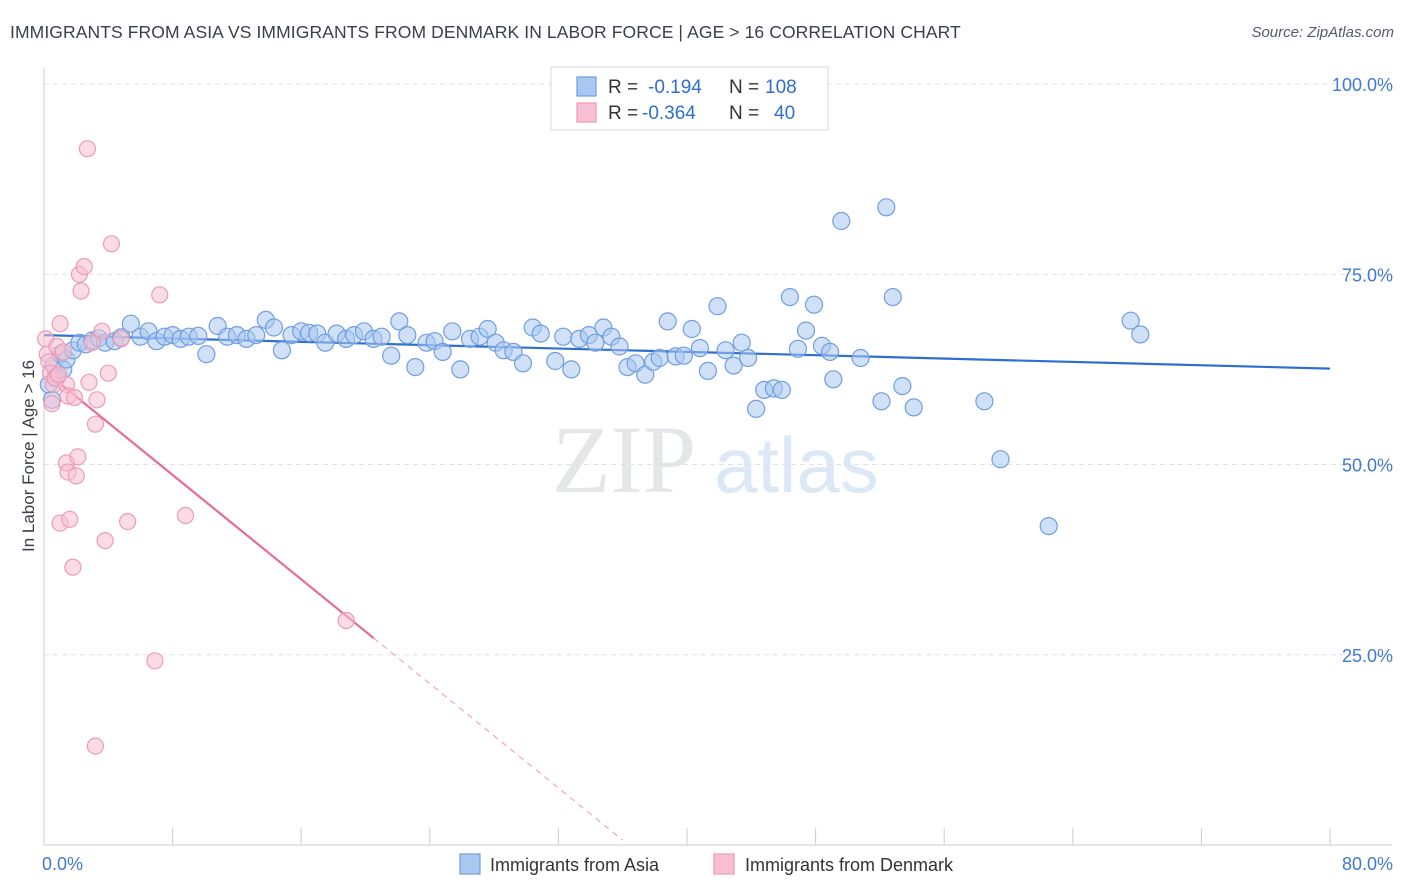  What do you see at coordinates (669, 113) in the screenshot?
I see `legend-r-value-denmark: -0.364` at bounding box center [669, 113].